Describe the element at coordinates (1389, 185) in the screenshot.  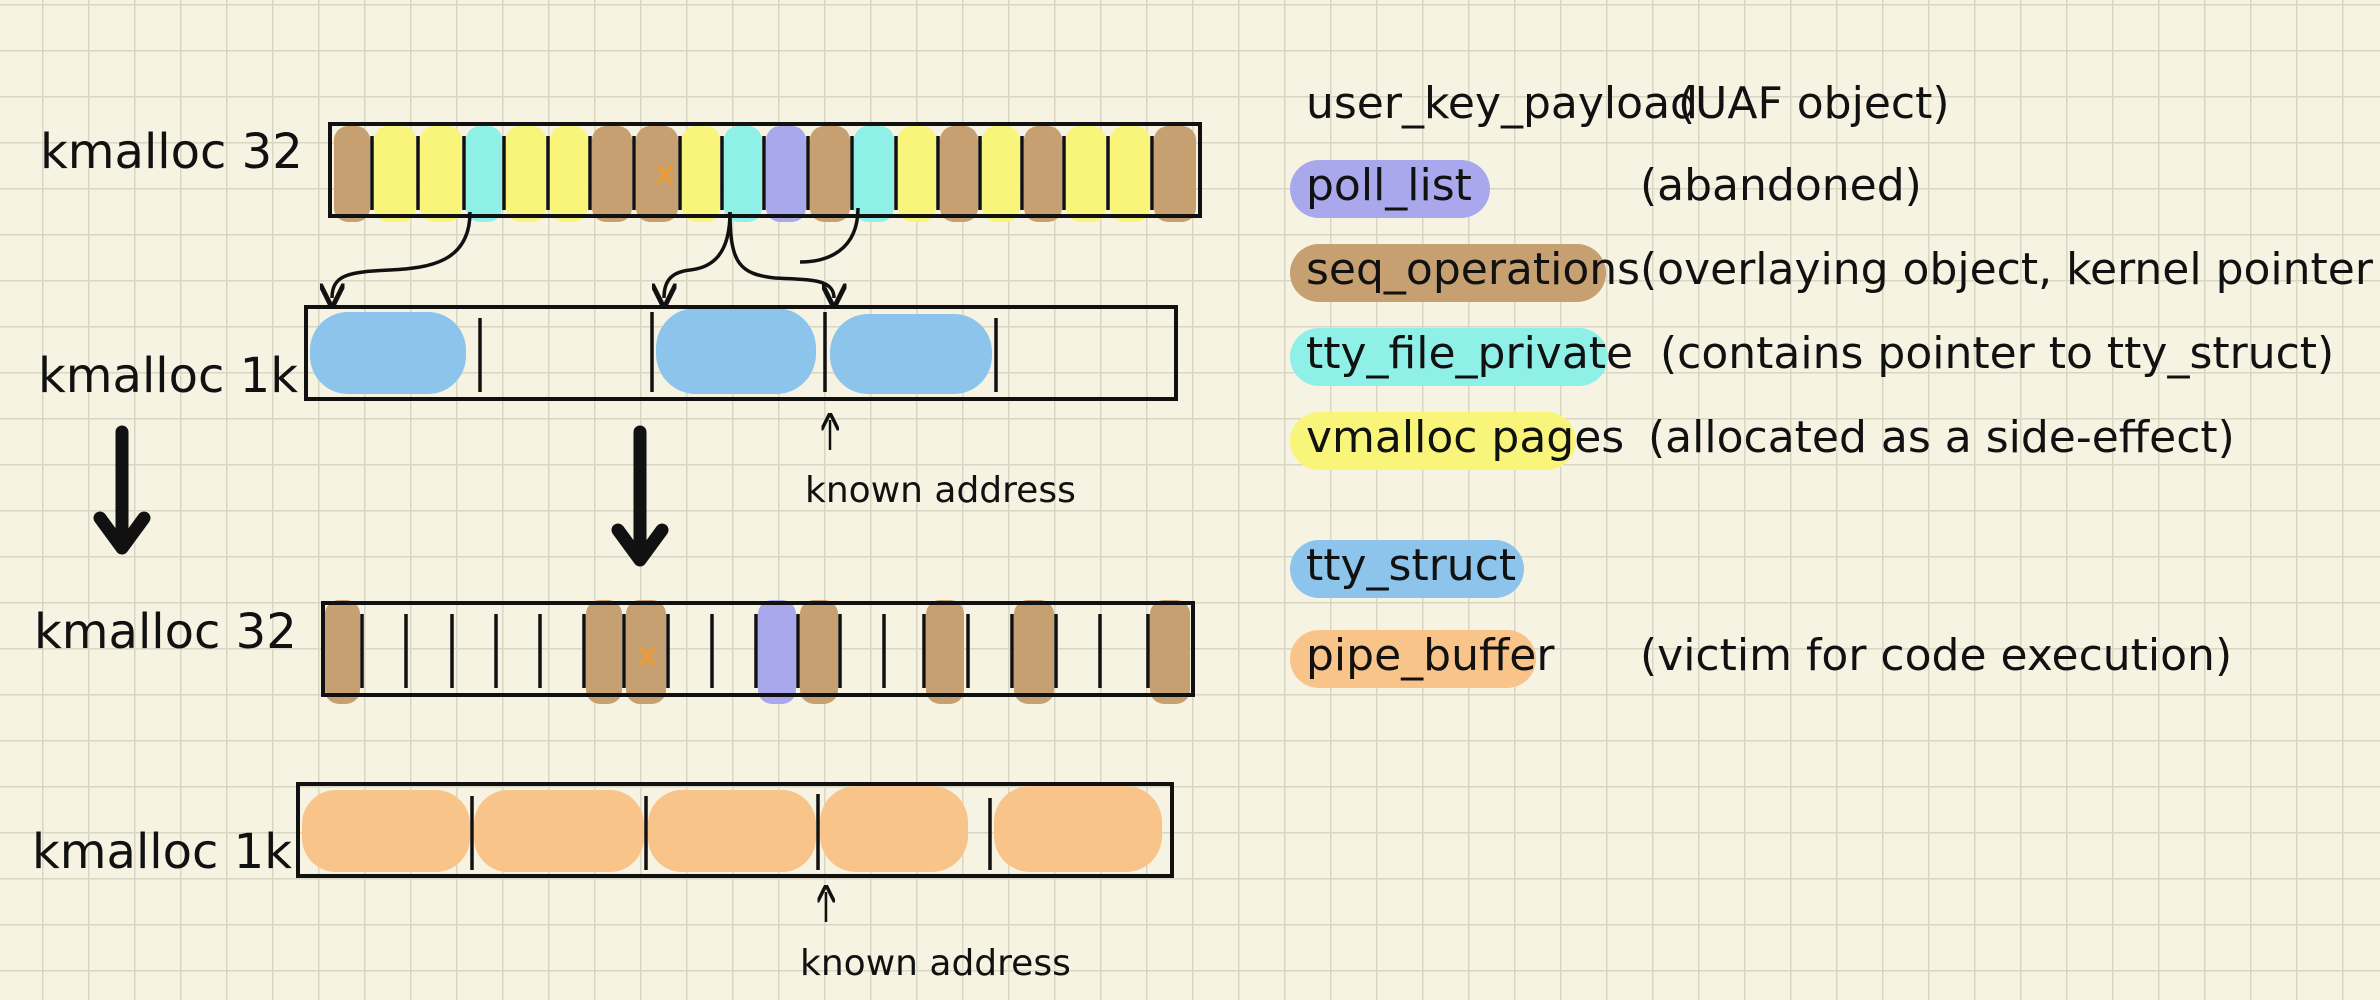
I see `legend-name: poll_list` at that location.